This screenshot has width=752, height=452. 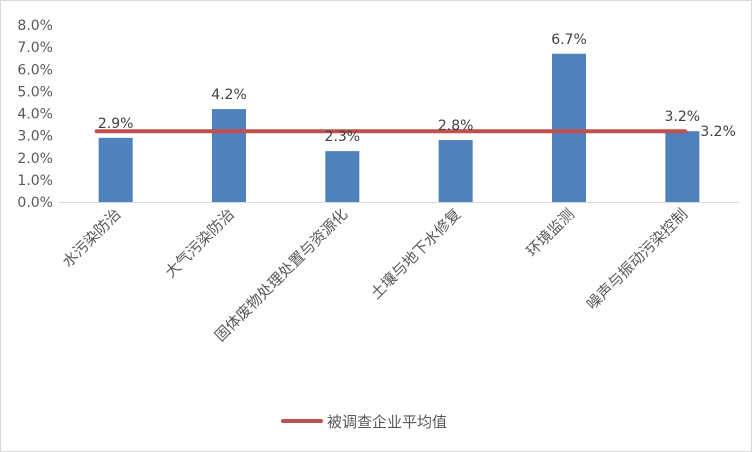 What do you see at coordinates (387, 422) in the screenshot?
I see `legend-label: 被调查企业平均值` at bounding box center [387, 422].